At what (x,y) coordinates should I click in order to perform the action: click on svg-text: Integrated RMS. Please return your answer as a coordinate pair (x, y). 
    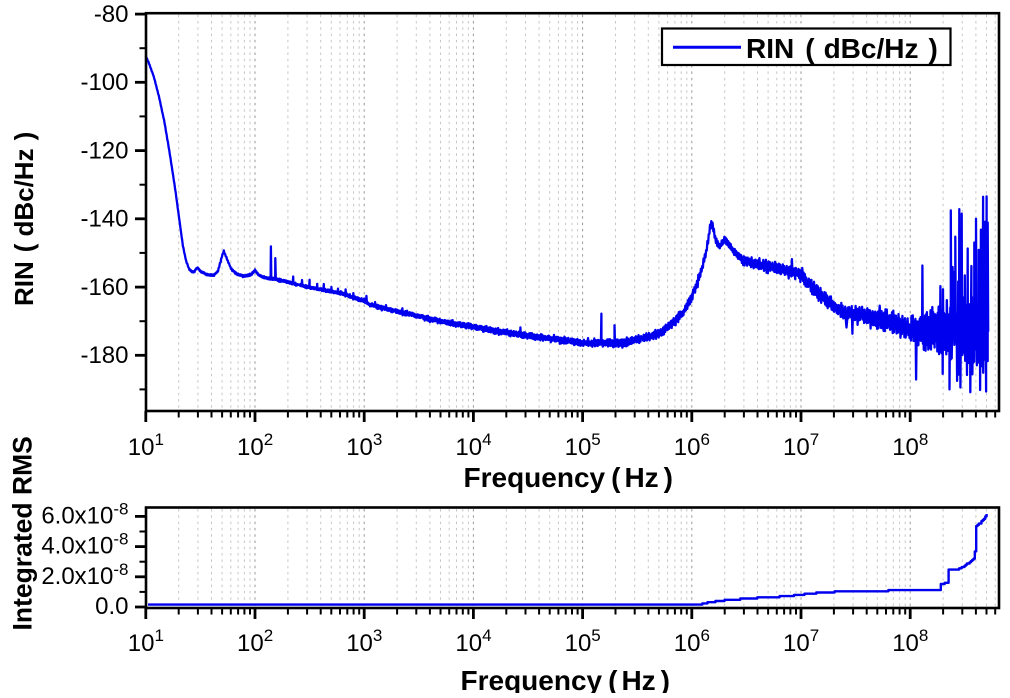
    Looking at the image, I should click on (23, 533).